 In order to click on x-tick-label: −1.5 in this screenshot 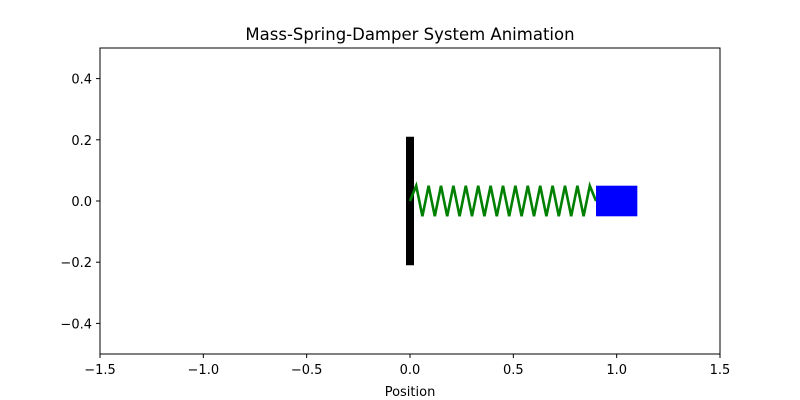, I will do `click(100, 370)`.